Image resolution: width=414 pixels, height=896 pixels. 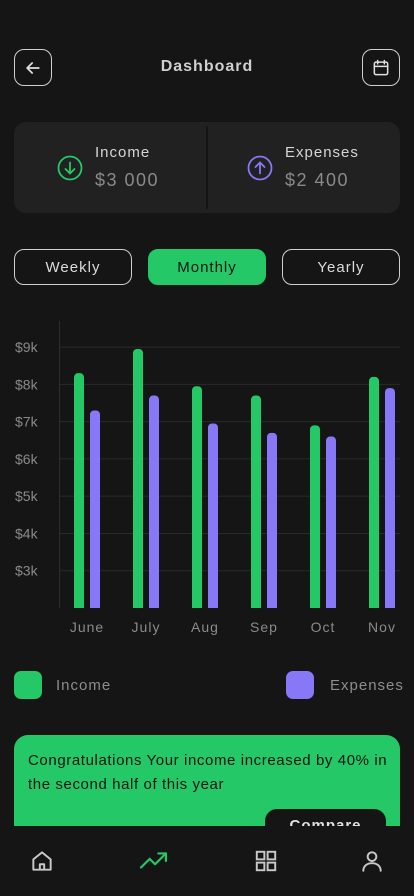 I want to click on bar-income-june, so click(x=79, y=493).